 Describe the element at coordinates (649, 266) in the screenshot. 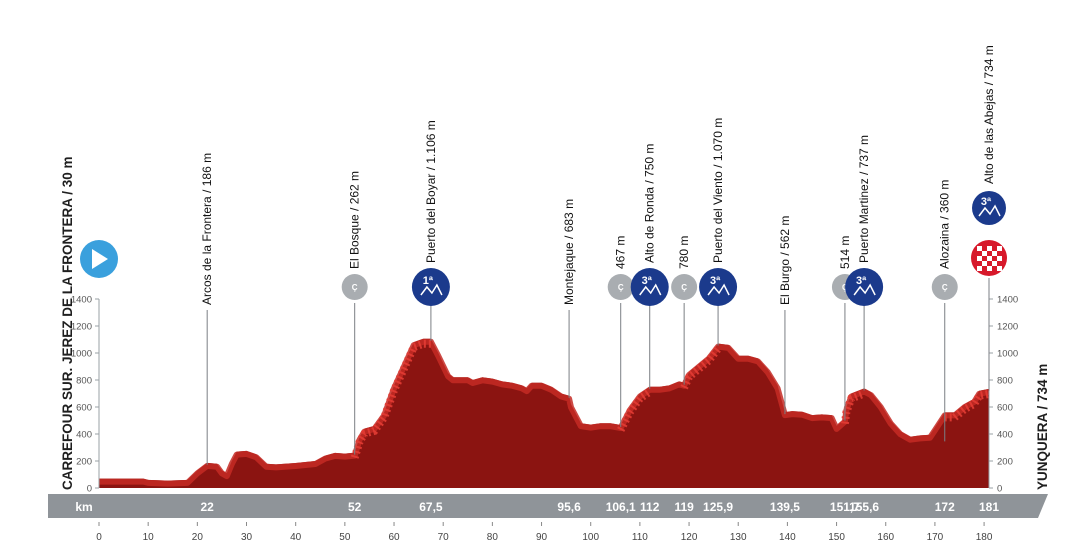

I see `waypoint: 3ª Alto de Ronda / 750 m` at that location.